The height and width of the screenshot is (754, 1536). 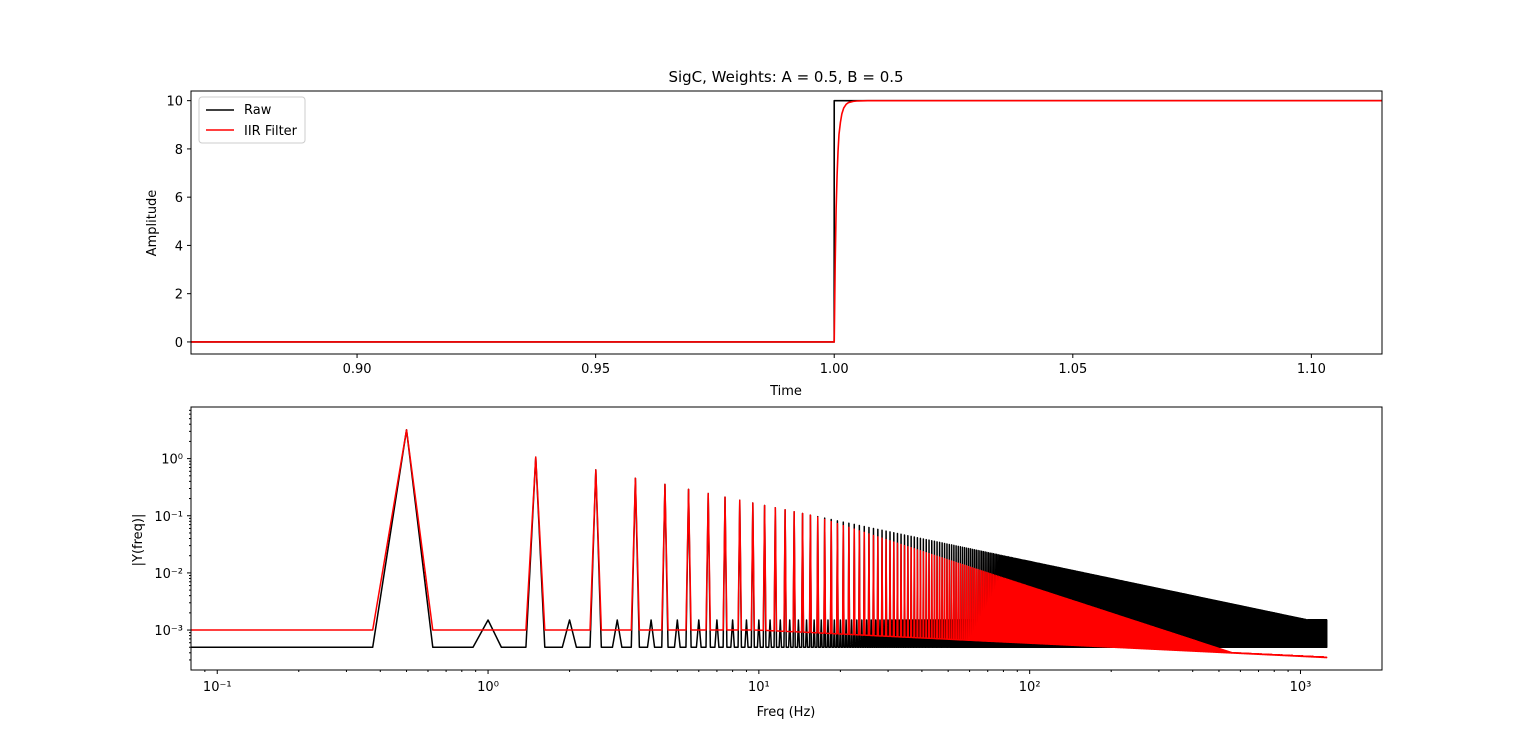 What do you see at coordinates (785, 77) in the screenshot?
I see `top-chart-title: SigC, Weights: A = 0.5, B = 0.5` at bounding box center [785, 77].